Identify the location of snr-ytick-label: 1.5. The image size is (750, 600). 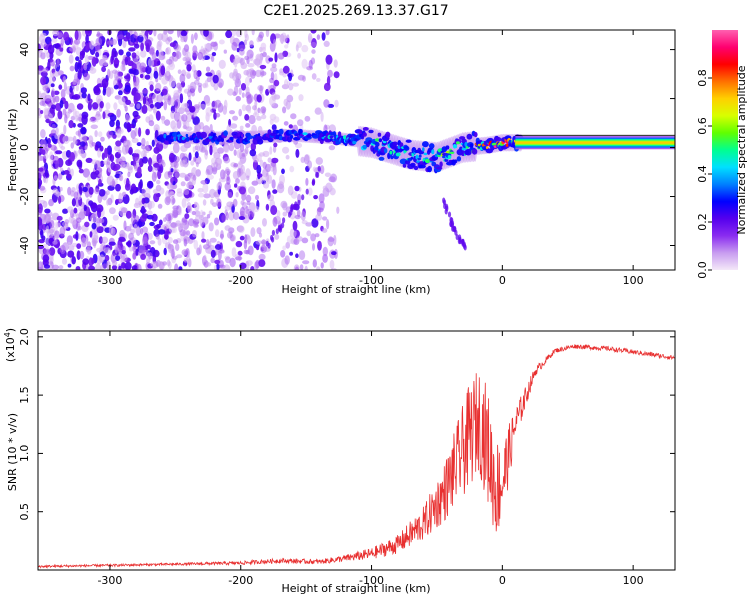
(24, 395).